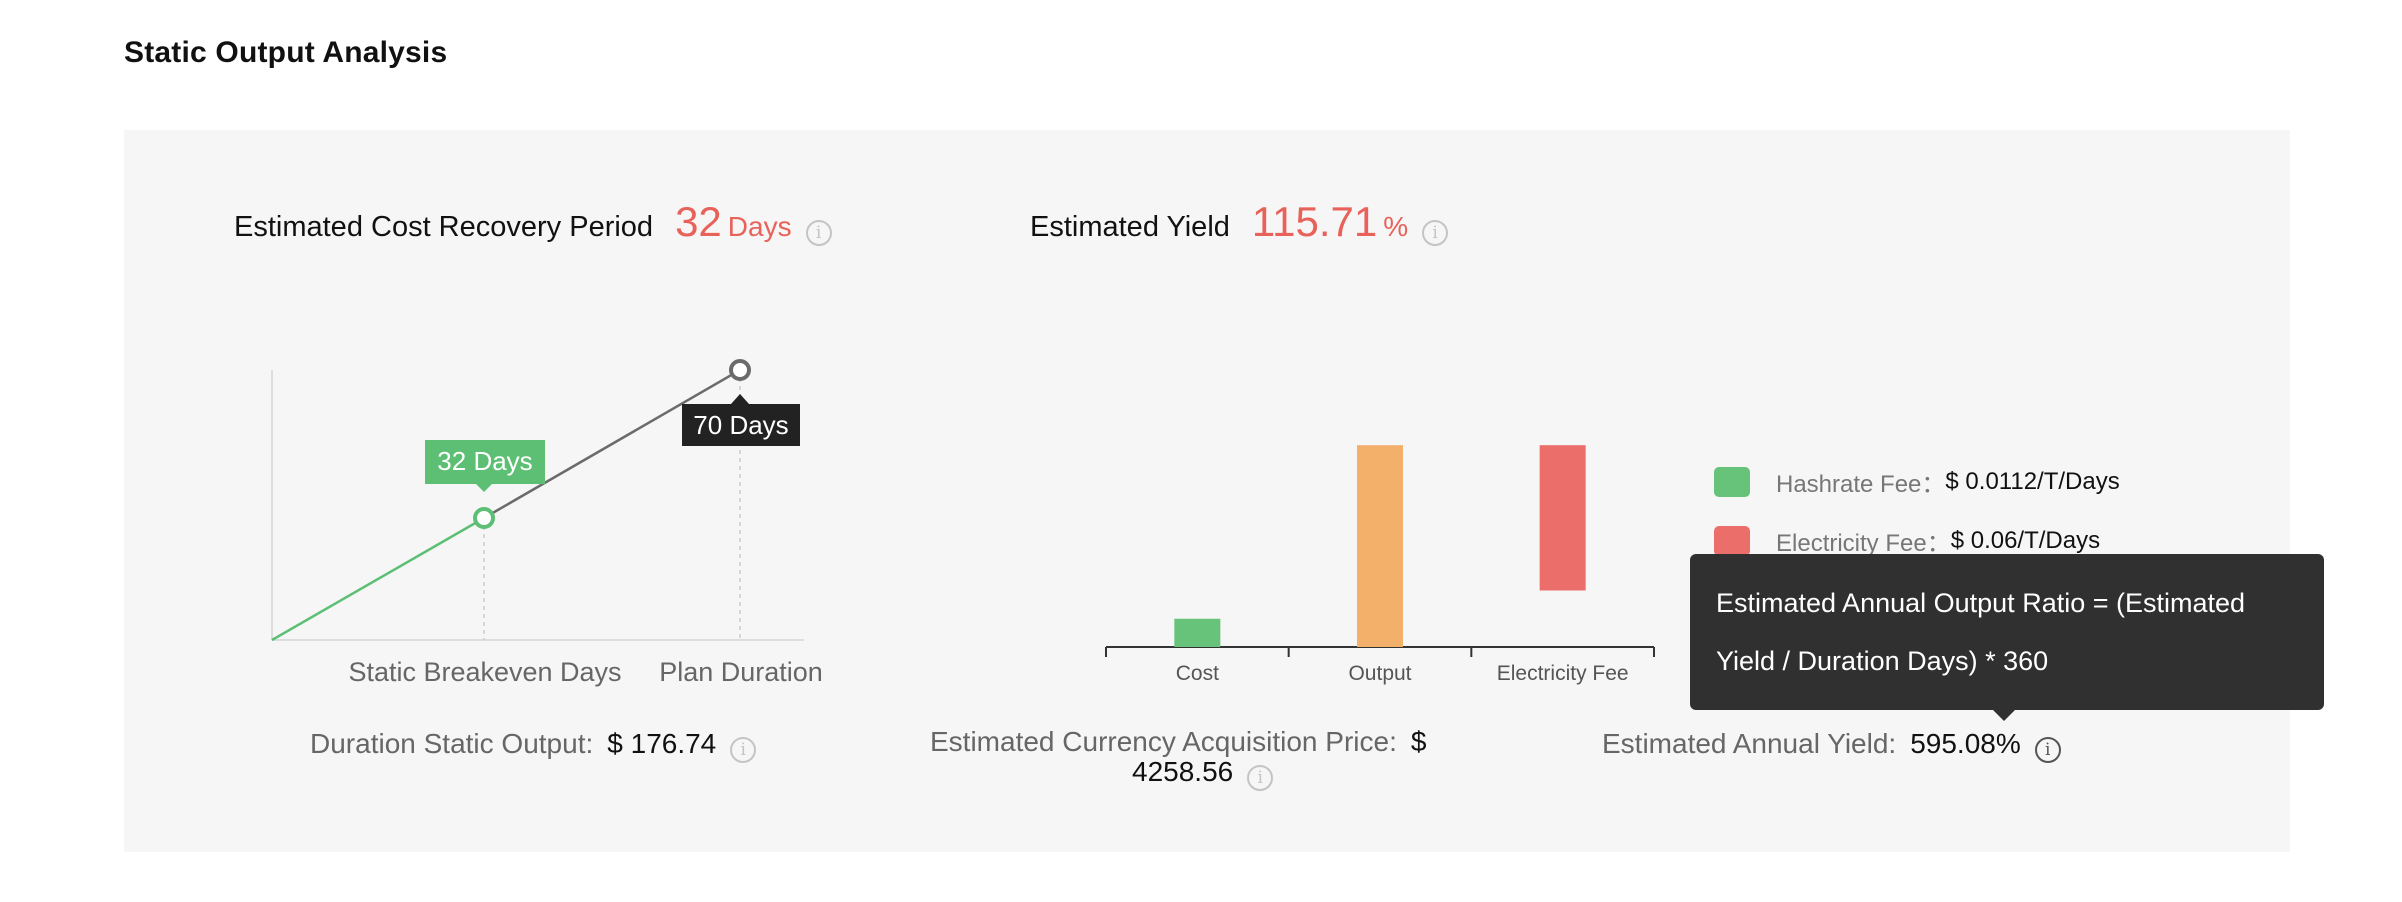  Describe the element at coordinates (484, 518) in the screenshot. I see `breakeven-point` at that location.